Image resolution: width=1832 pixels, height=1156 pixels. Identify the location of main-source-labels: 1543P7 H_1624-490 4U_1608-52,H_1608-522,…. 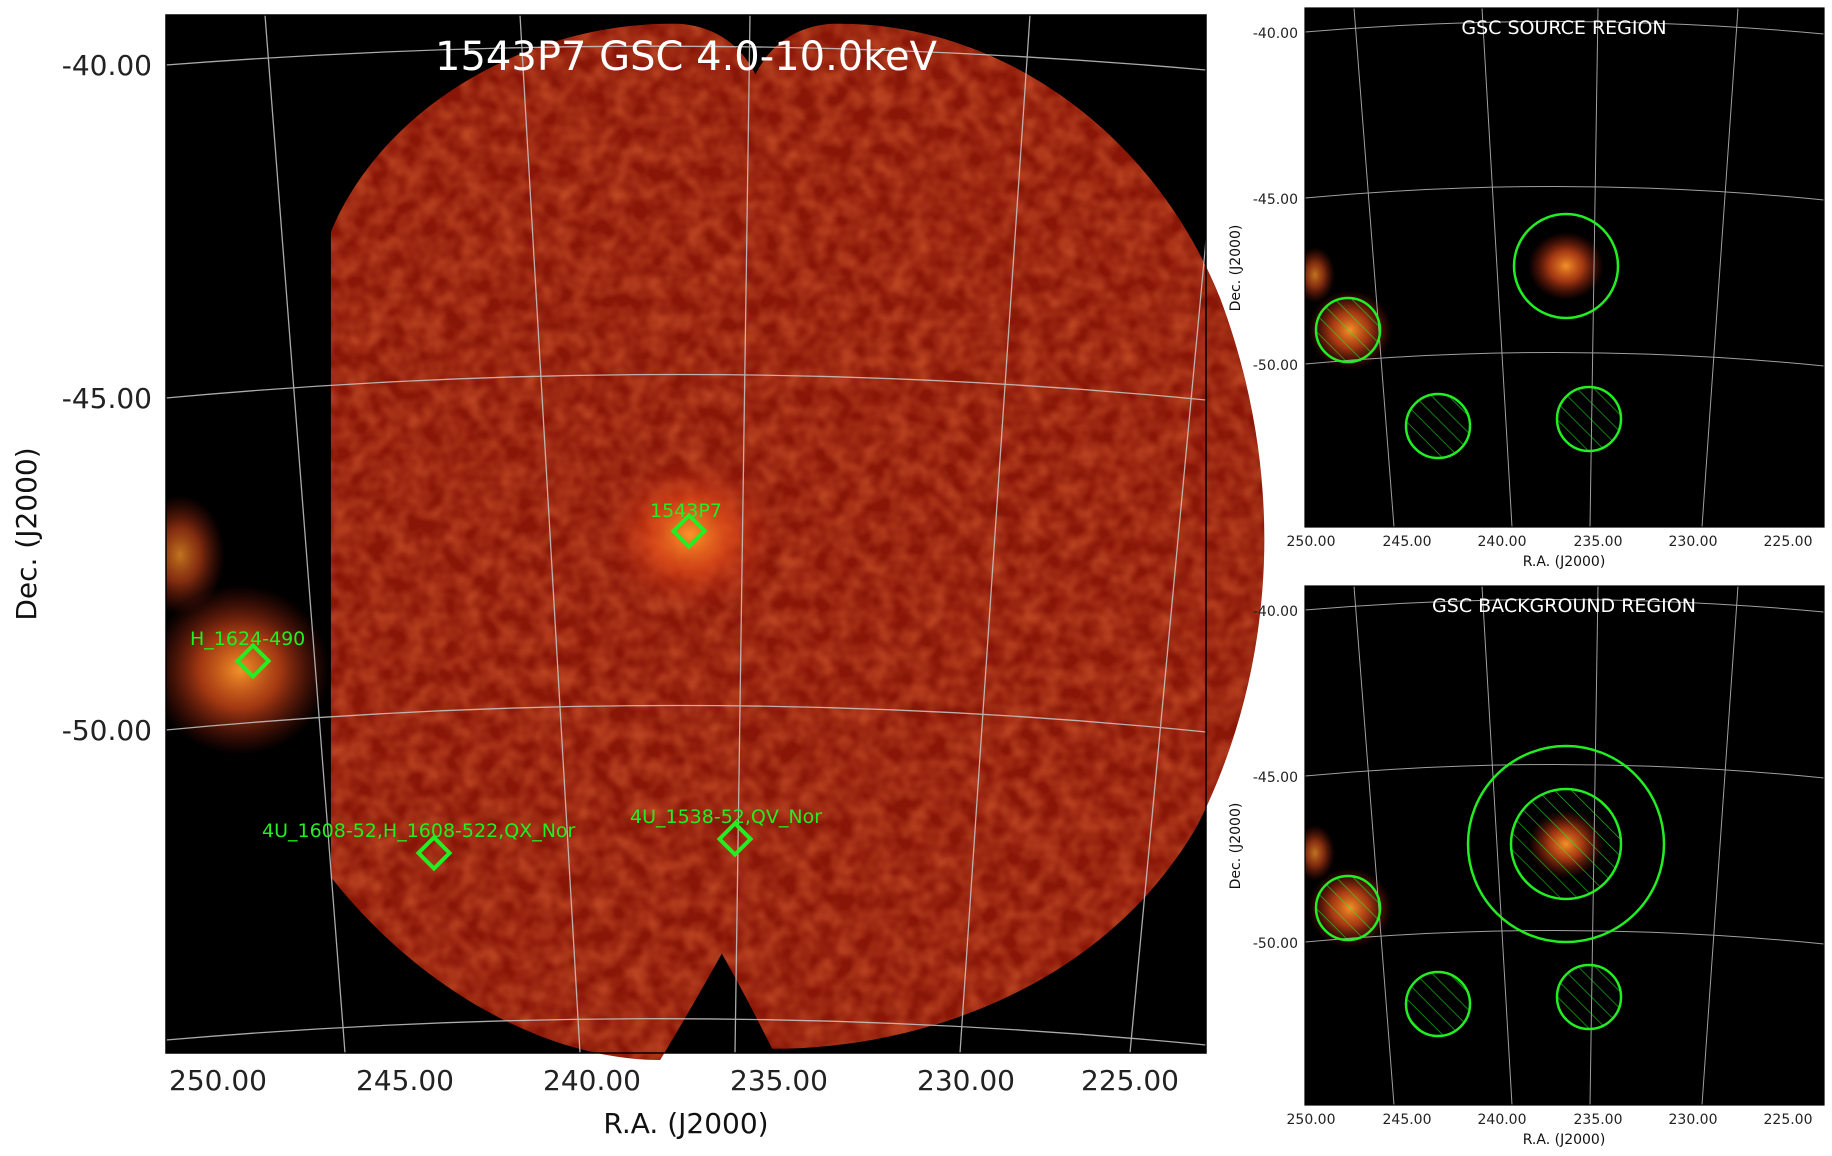
(506, 671).